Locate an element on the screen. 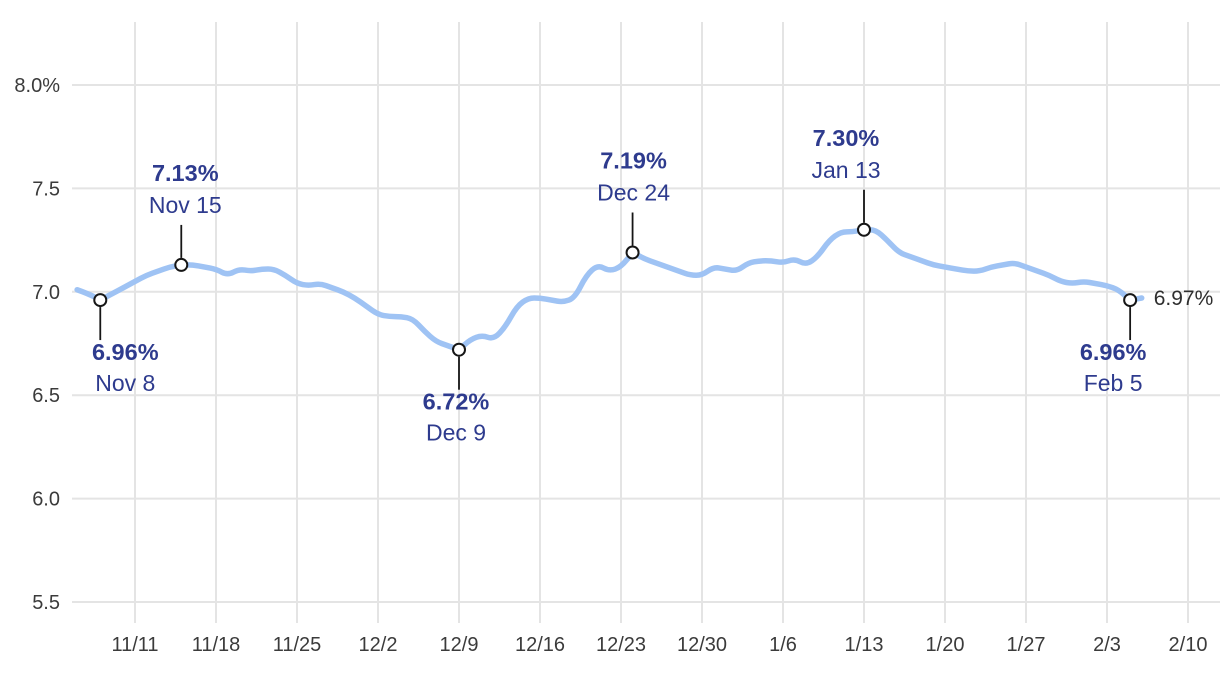  x-tick-label: 11/18 is located at coordinates (216, 645).